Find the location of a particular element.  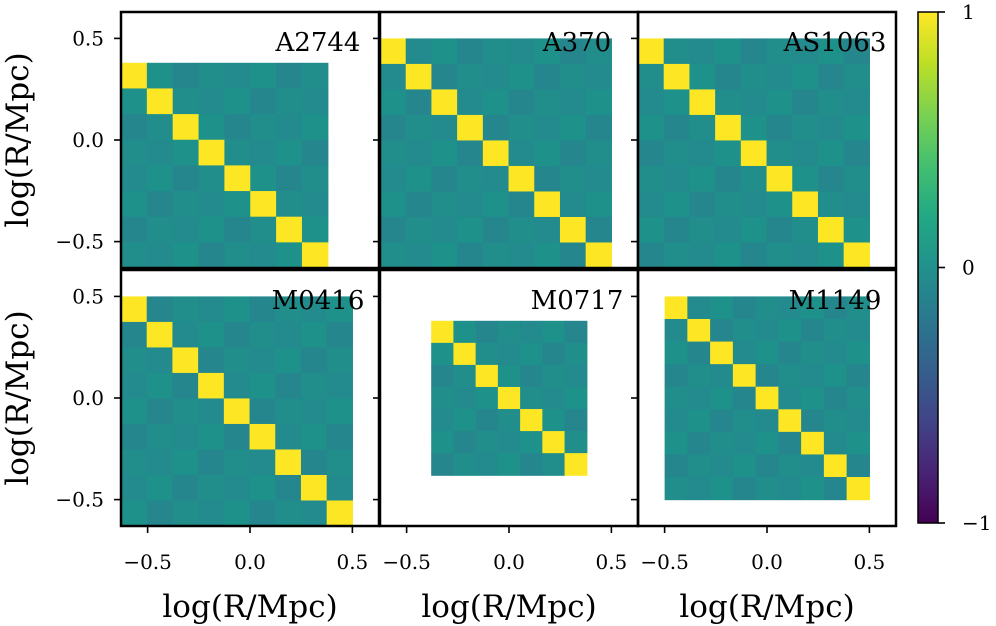

panel-title: A370 is located at coordinates (576, 43).